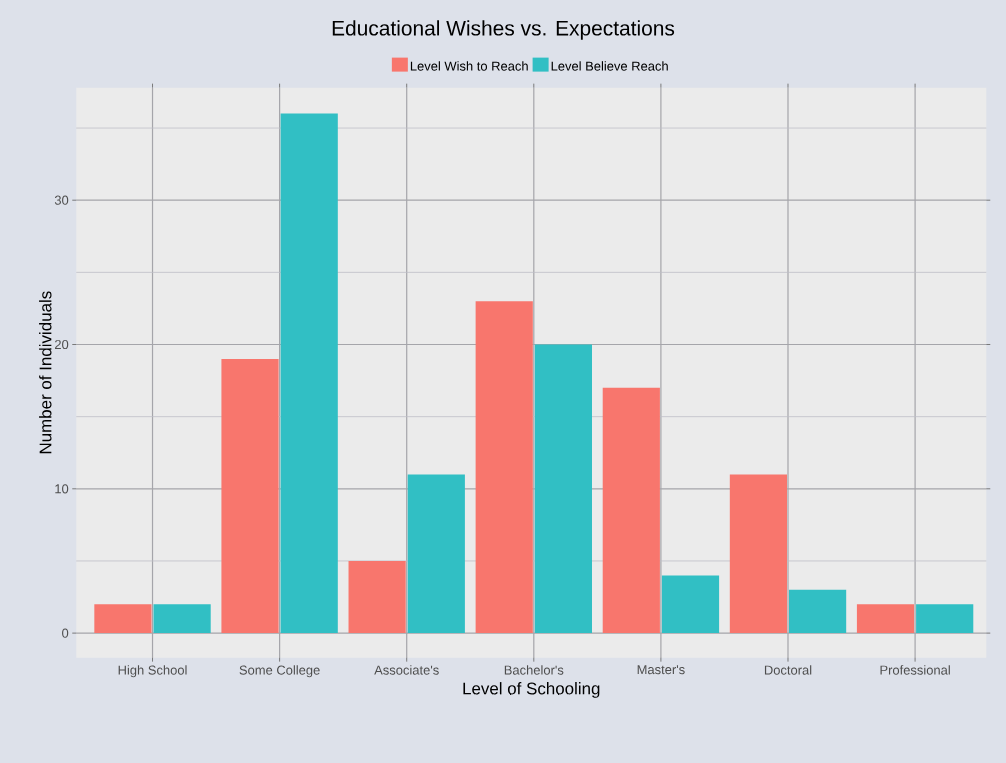 The height and width of the screenshot is (763, 1006). I want to click on y-tick-label: 20, so click(61, 344).